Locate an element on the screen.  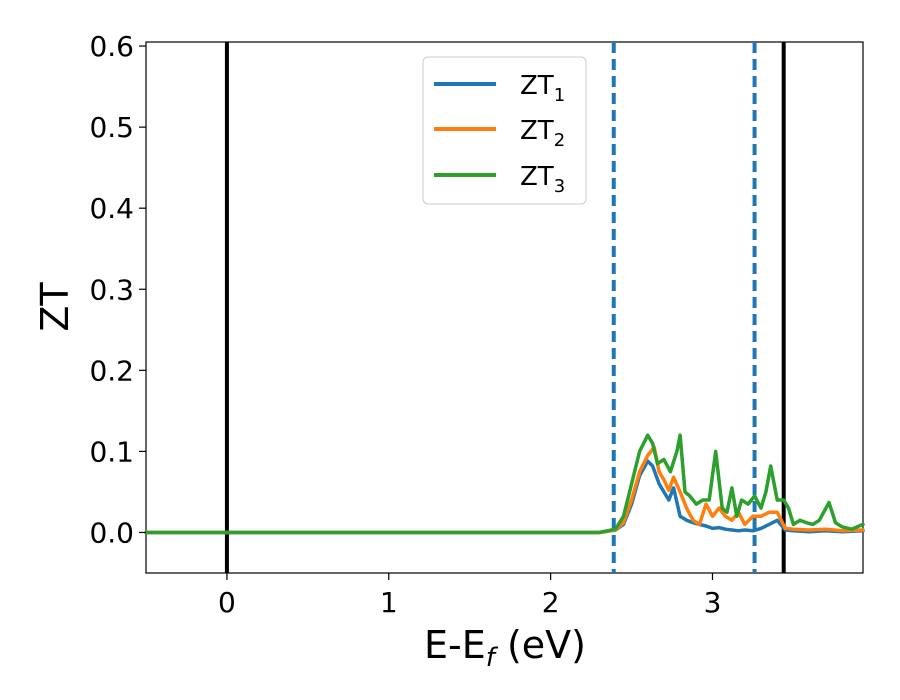
y-axis-ticks: 0.0 0.1 0.2 0.3 0.4 0.5 0.6 is located at coordinates (117, 289).